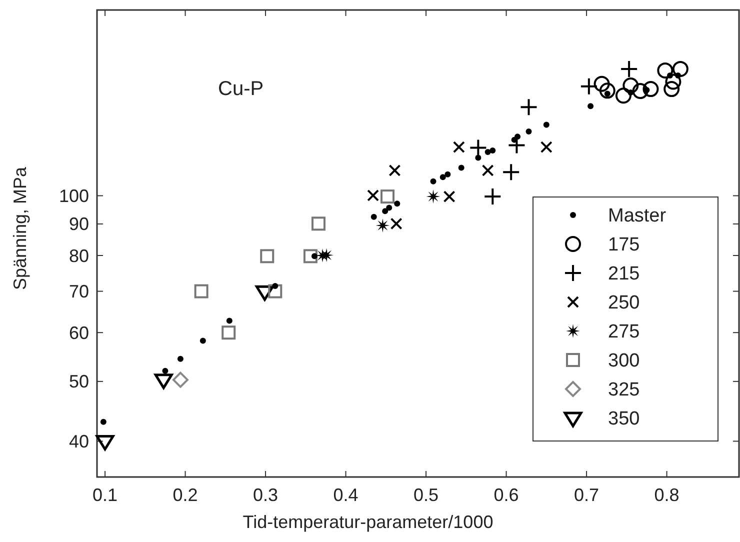  Describe the element at coordinates (624, 303) in the screenshot. I see `legend-label: 250` at that location.